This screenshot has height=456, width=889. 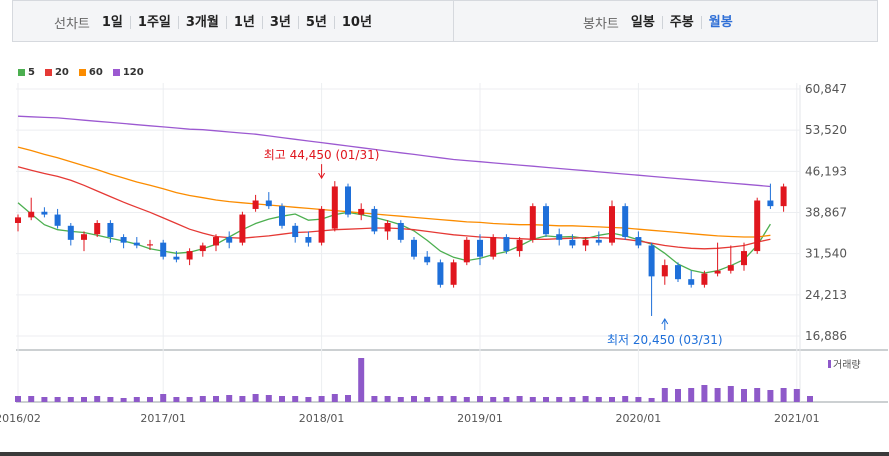 What do you see at coordinates (720, 22) in the screenshot?
I see `monthly-candle-button: 월봉` at bounding box center [720, 22].